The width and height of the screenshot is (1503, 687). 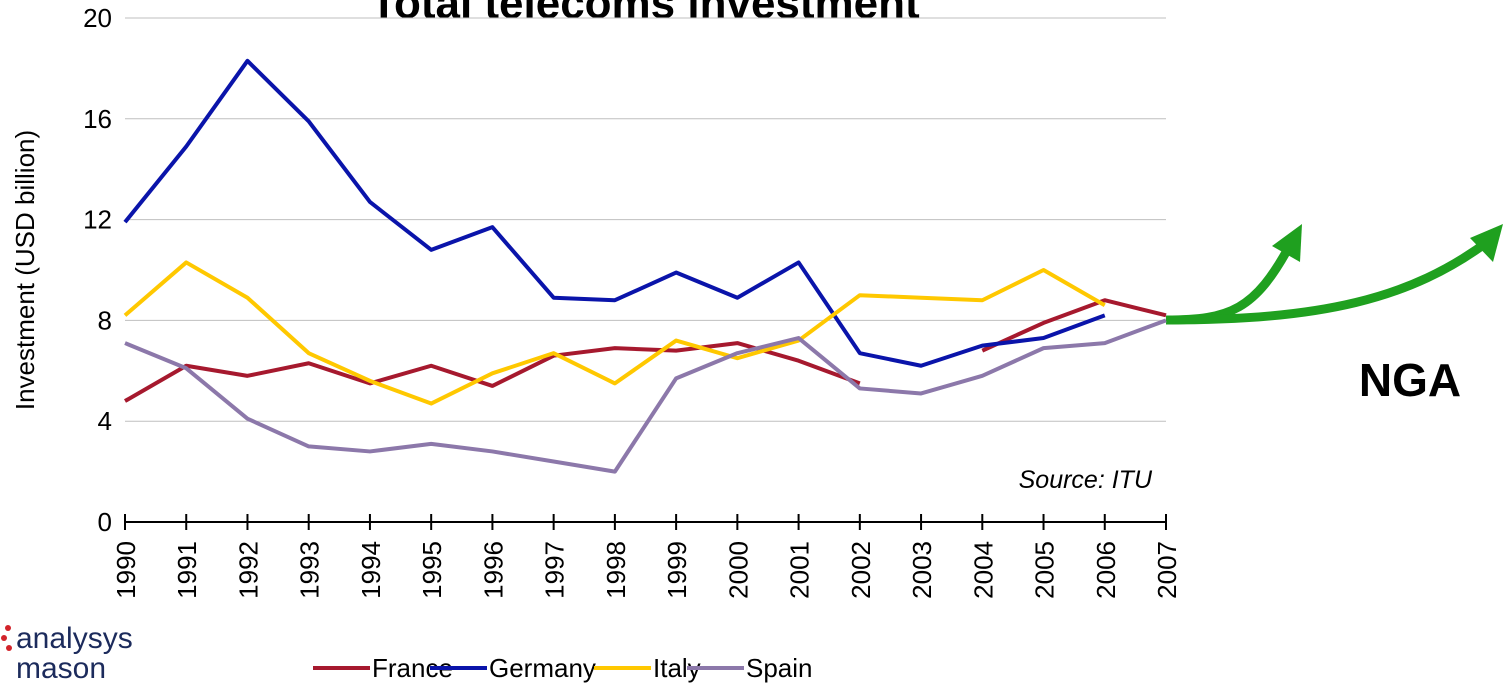 What do you see at coordinates (1086, 480) in the screenshot?
I see `source-note: Source: ITU` at bounding box center [1086, 480].